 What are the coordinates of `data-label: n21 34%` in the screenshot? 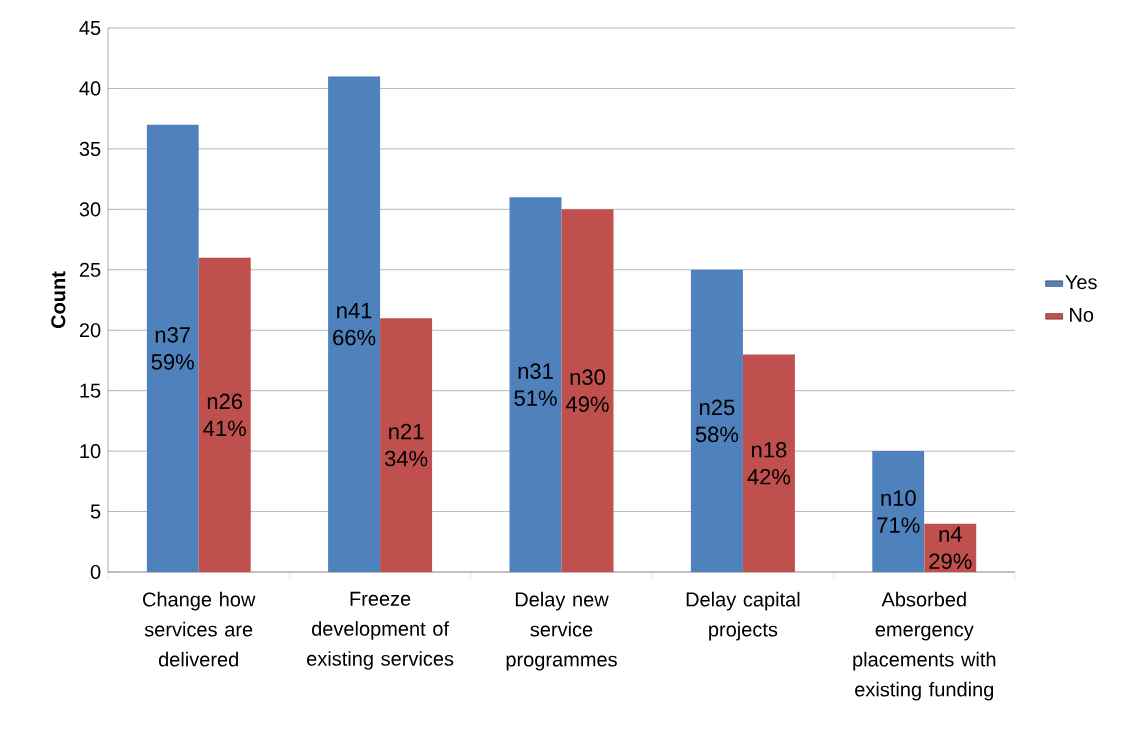 It's located at (406, 445).